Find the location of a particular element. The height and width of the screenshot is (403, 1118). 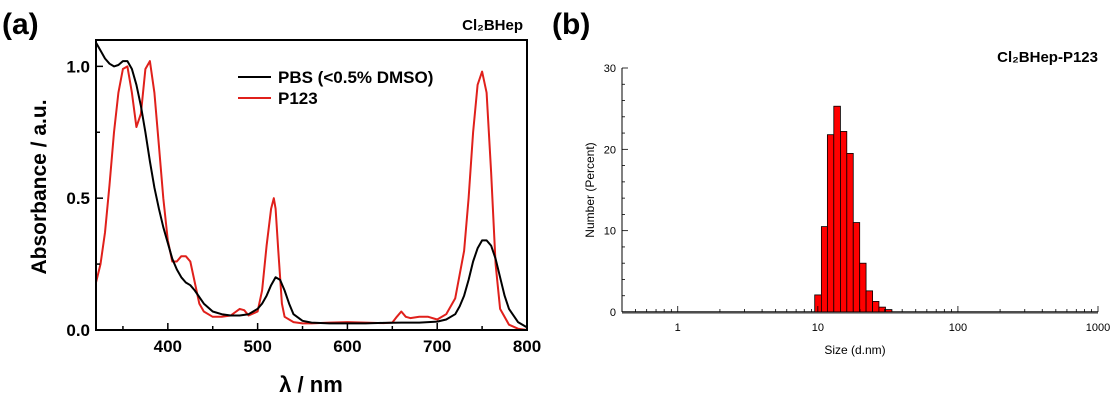

panel-a-ylabel: Absorbance / a.u. is located at coordinates (39, 186).